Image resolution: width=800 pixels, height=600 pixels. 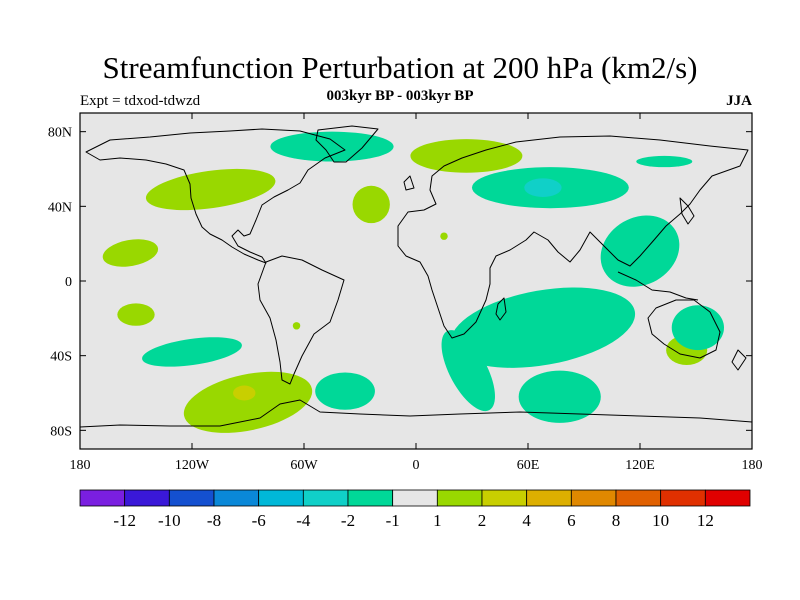 What do you see at coordinates (301, 320) in the screenshot?
I see `coastline-south-america` at bounding box center [301, 320].